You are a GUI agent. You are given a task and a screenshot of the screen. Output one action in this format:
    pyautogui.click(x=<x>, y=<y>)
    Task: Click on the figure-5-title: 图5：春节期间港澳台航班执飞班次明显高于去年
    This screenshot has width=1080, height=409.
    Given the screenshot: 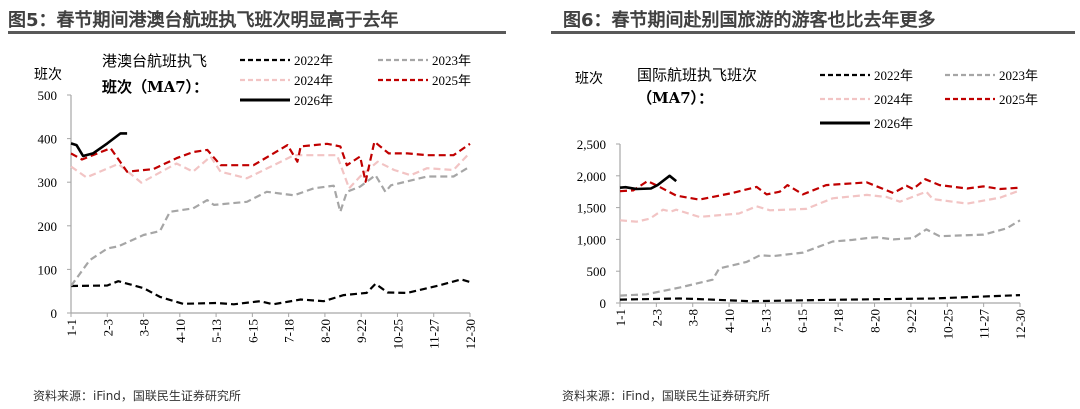 What is the action you would take?
    pyautogui.click(x=203, y=20)
    